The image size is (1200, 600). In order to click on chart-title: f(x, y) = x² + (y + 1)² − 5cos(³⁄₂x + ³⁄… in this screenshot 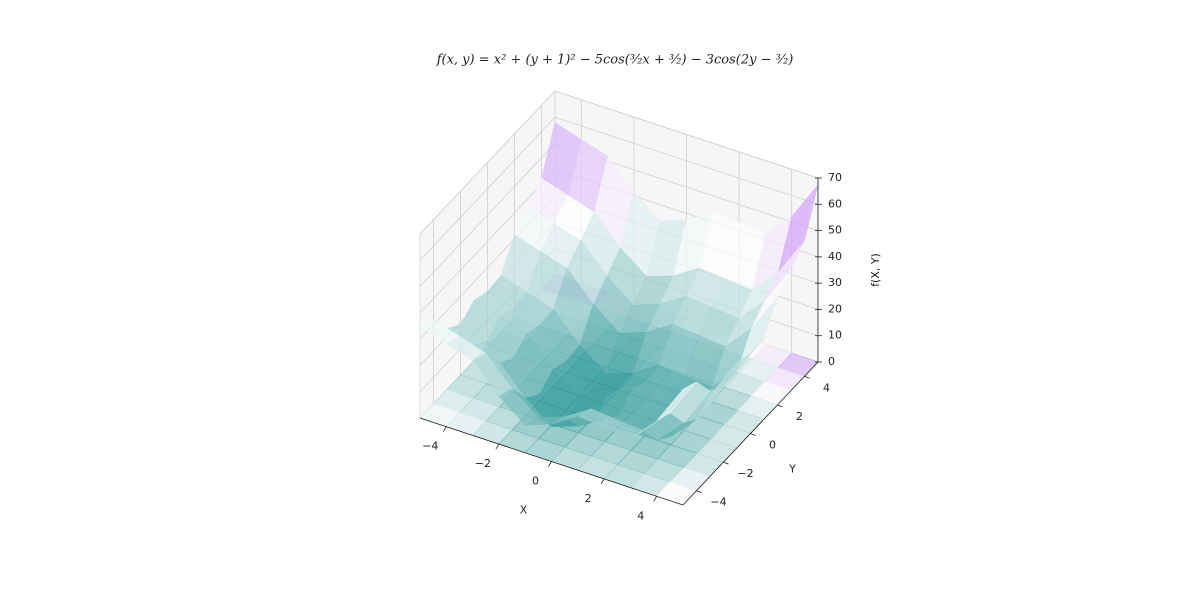, I will do `click(615, 60)`.